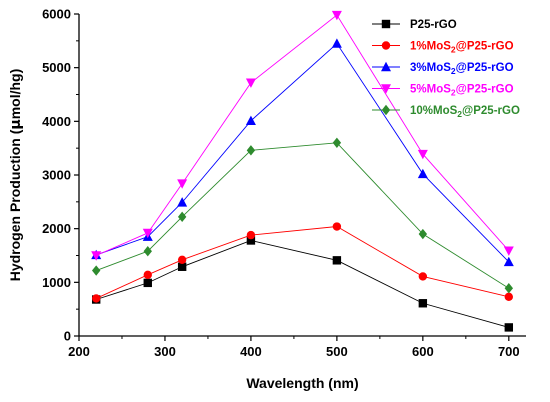 Image resolution: width=550 pixels, height=402 pixels. Describe the element at coordinates (251, 351) in the screenshot. I see `x-tick-label: 400` at that location.